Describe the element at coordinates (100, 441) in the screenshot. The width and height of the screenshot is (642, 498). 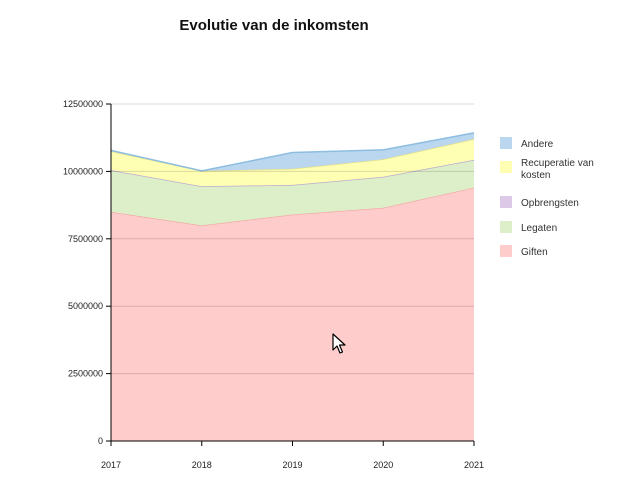
I see `y-tick-label: 0` at that location.